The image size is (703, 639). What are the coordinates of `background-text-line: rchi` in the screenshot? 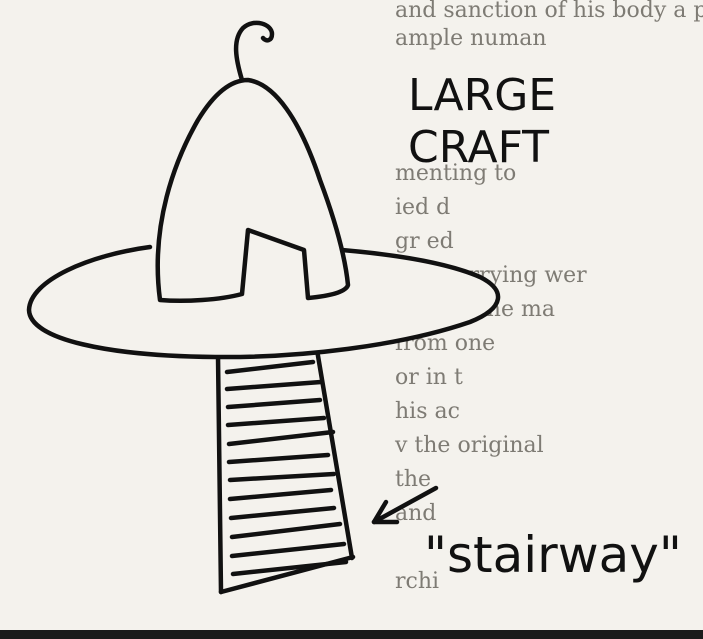 It's located at (417, 581).